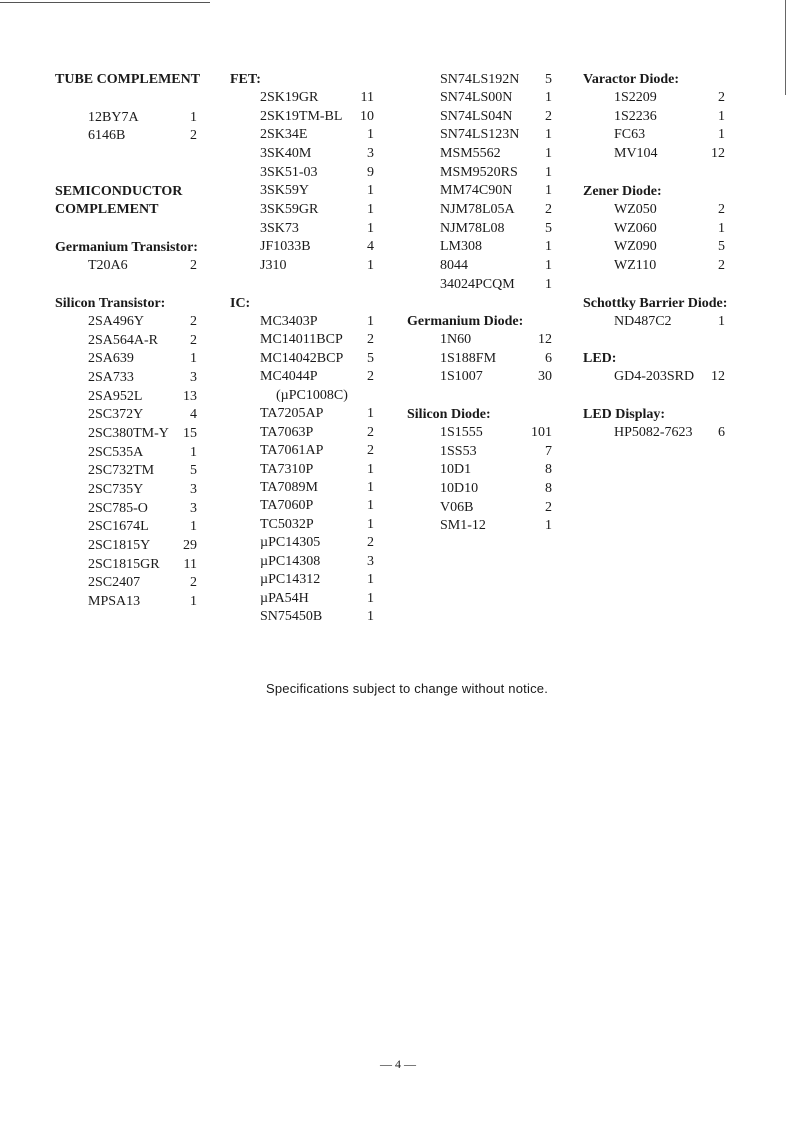 This screenshot has height=1122, width=793. What do you see at coordinates (107, 136) in the screenshot?
I see `part-number: 6146B` at bounding box center [107, 136].